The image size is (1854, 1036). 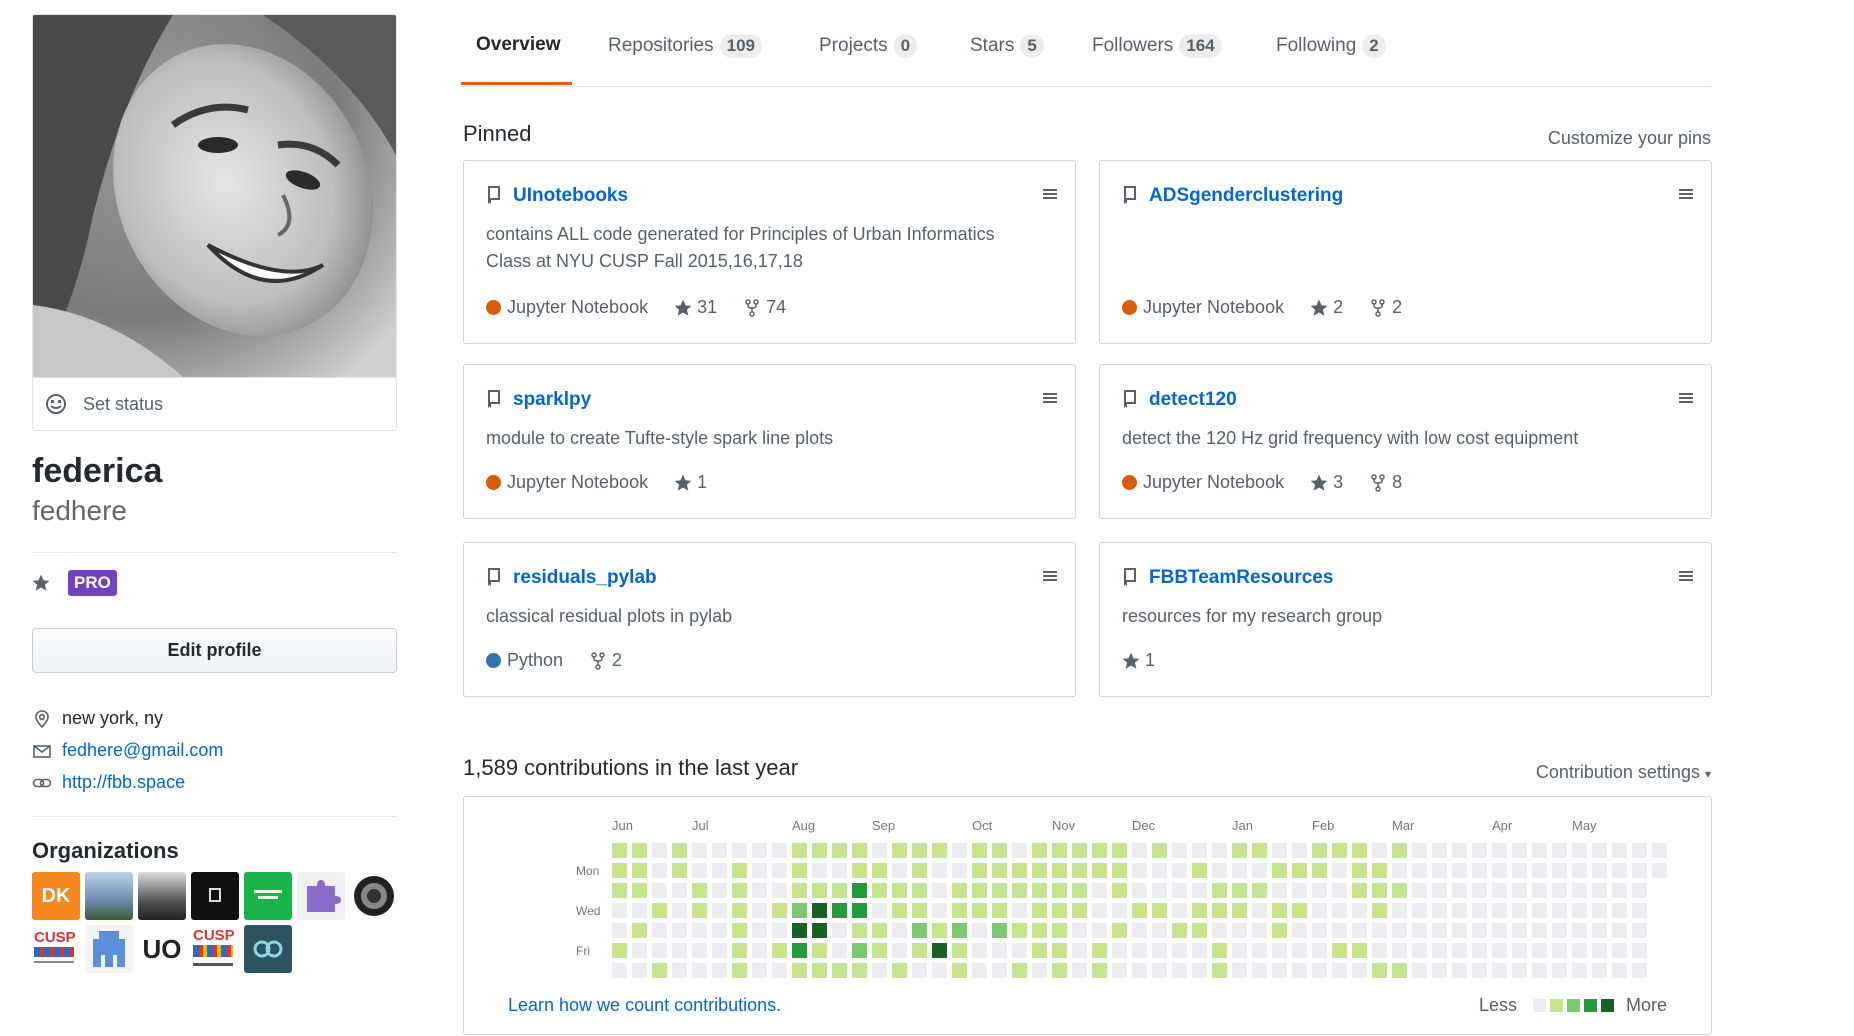 What do you see at coordinates (109, 896) in the screenshot?
I see `org-avatar-building` at bounding box center [109, 896].